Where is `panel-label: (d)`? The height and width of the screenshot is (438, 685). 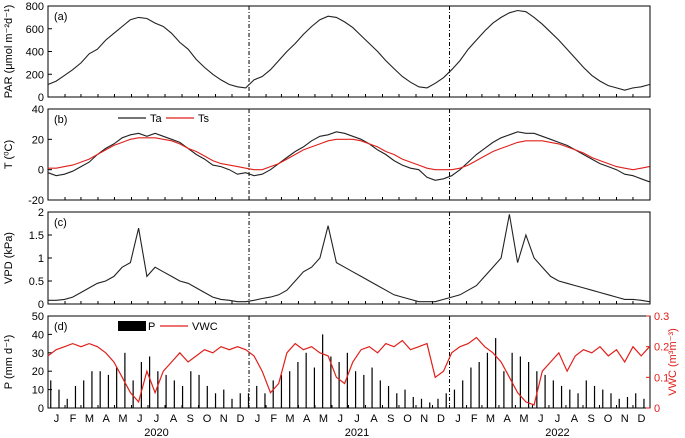
panel-label: (d) is located at coordinates (60, 327).